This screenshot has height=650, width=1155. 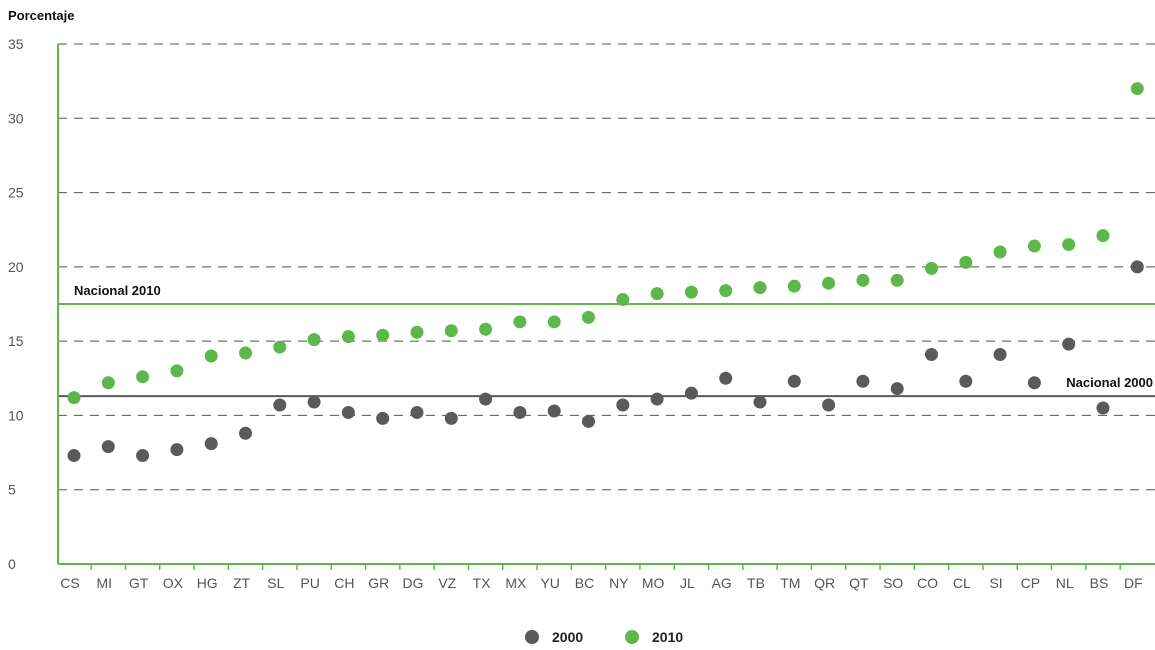 I want to click on x-tick-label: NY, so click(x=619, y=583).